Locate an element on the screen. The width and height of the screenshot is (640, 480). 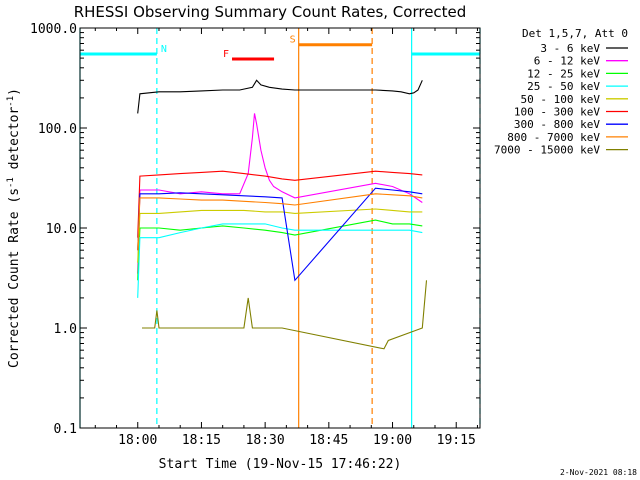
y-tick-label: 1.0 is located at coordinates (65, 329).